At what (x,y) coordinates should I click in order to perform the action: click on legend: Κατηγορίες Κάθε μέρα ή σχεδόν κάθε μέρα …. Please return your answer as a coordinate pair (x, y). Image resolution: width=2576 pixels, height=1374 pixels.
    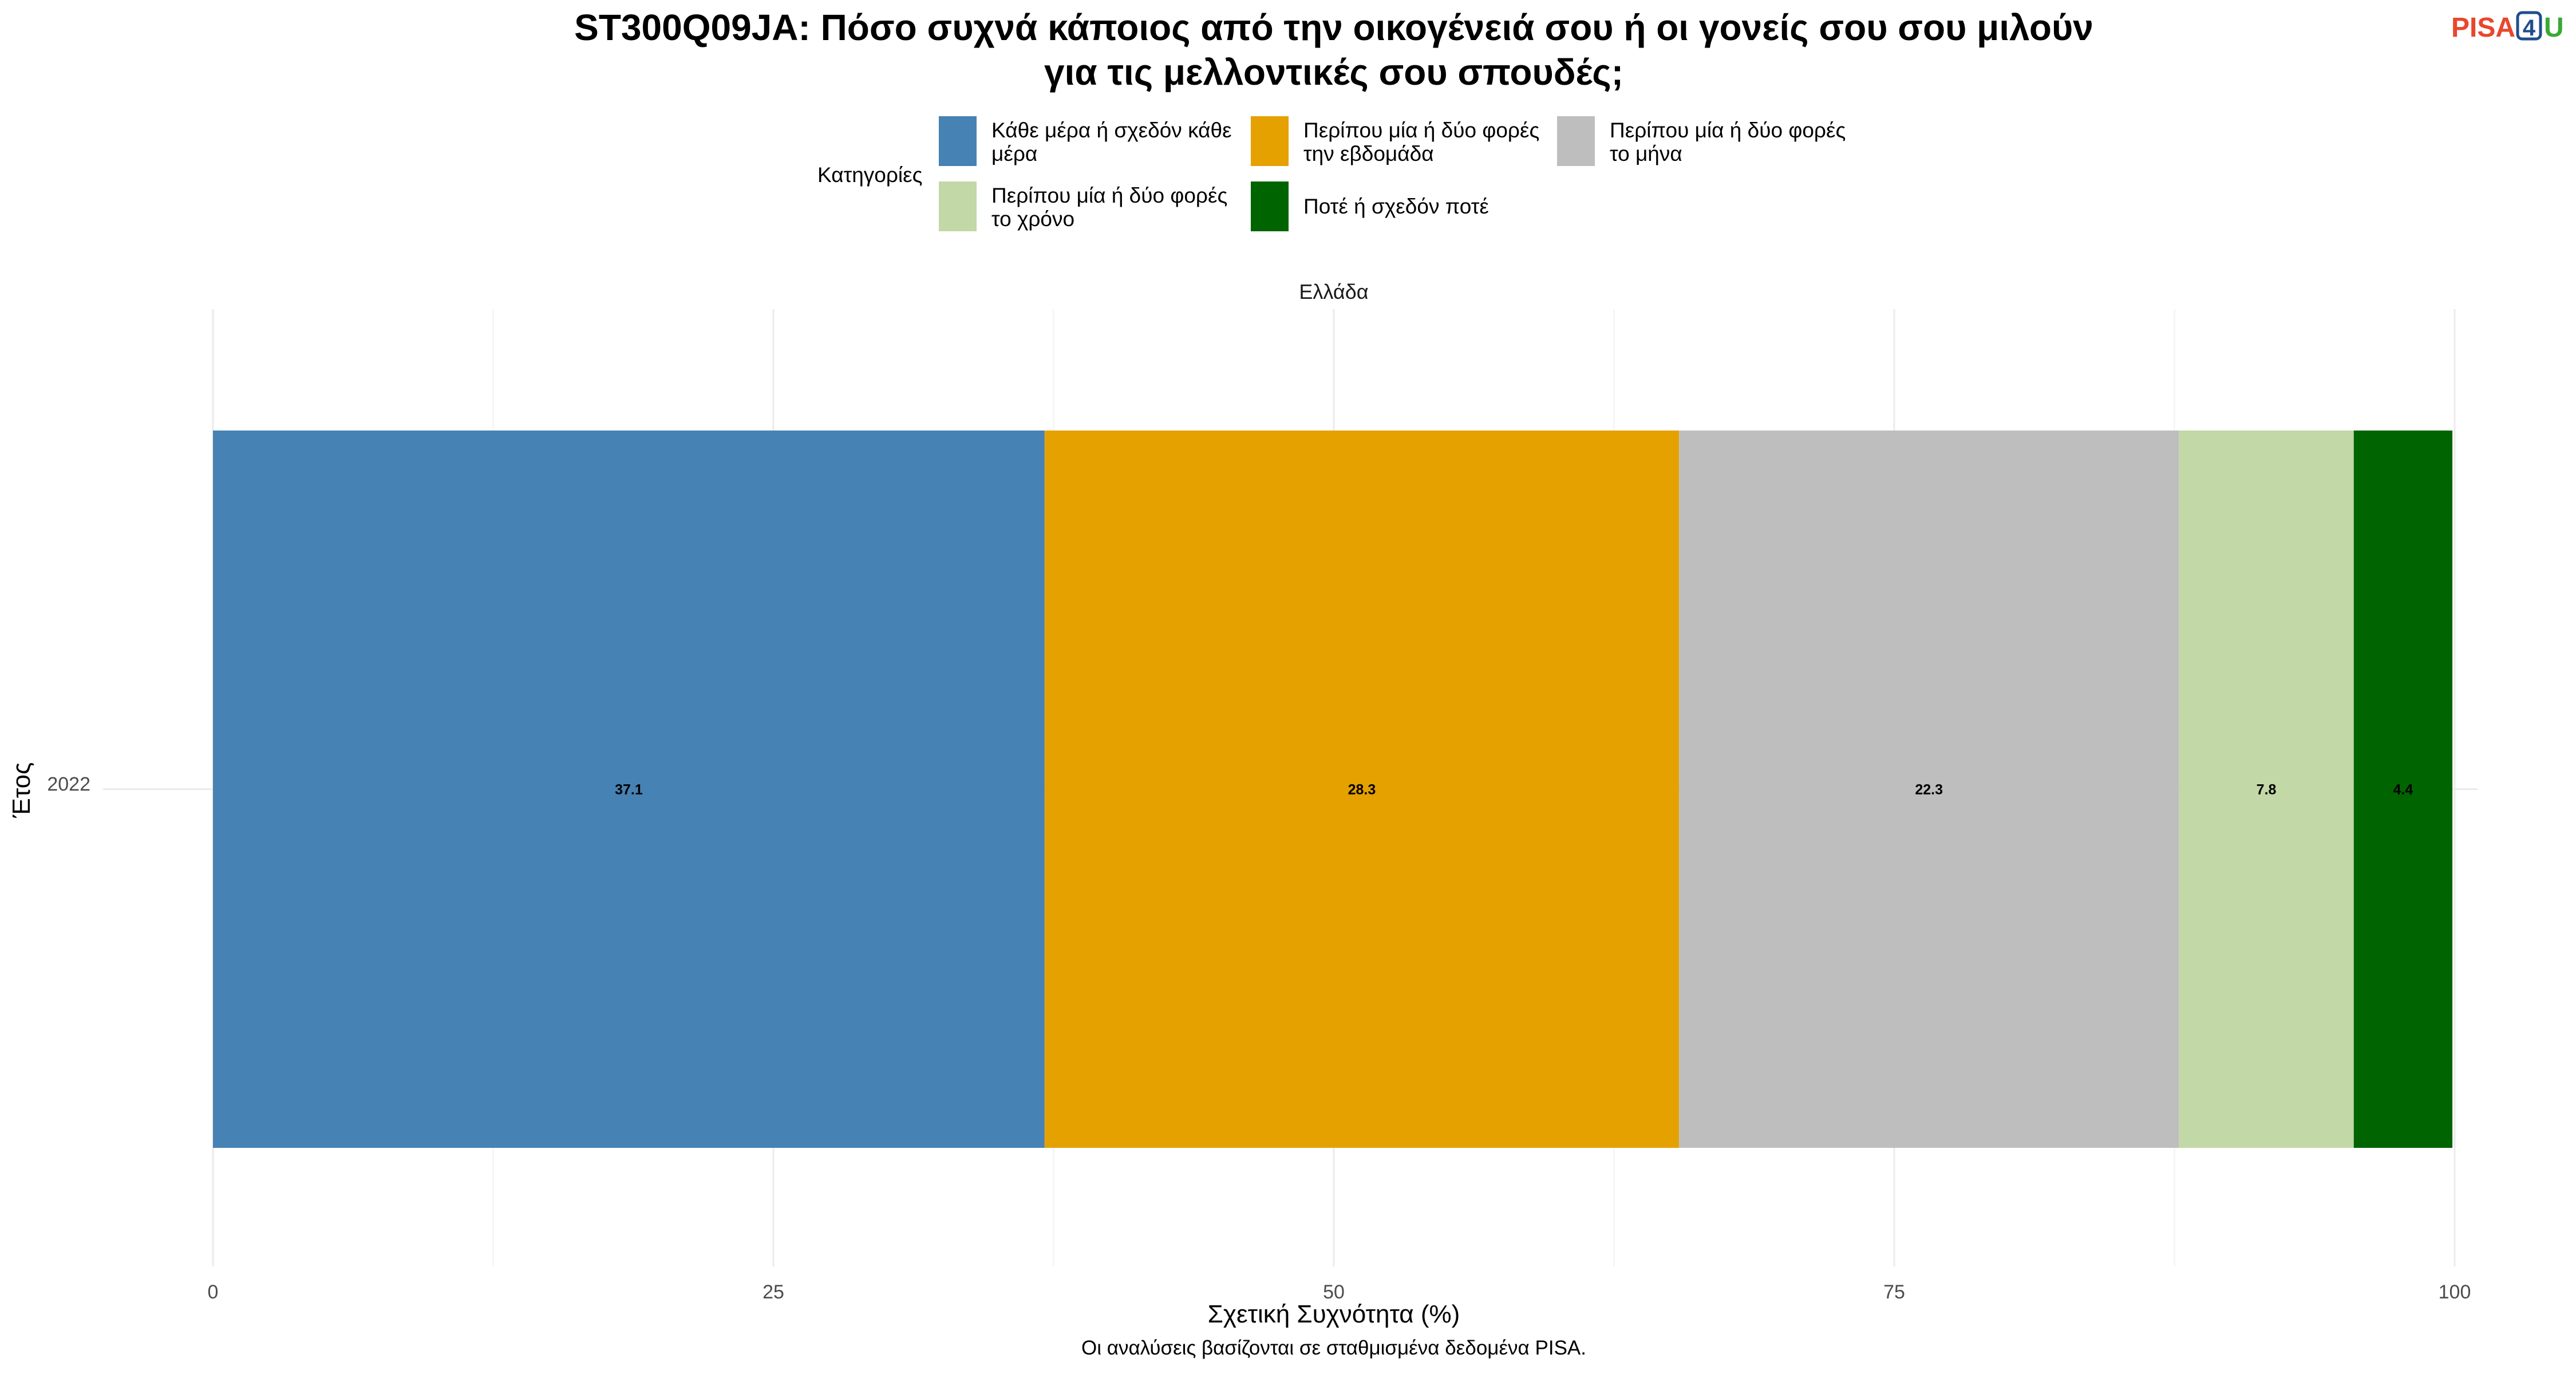
    Looking at the image, I should click on (1331, 174).